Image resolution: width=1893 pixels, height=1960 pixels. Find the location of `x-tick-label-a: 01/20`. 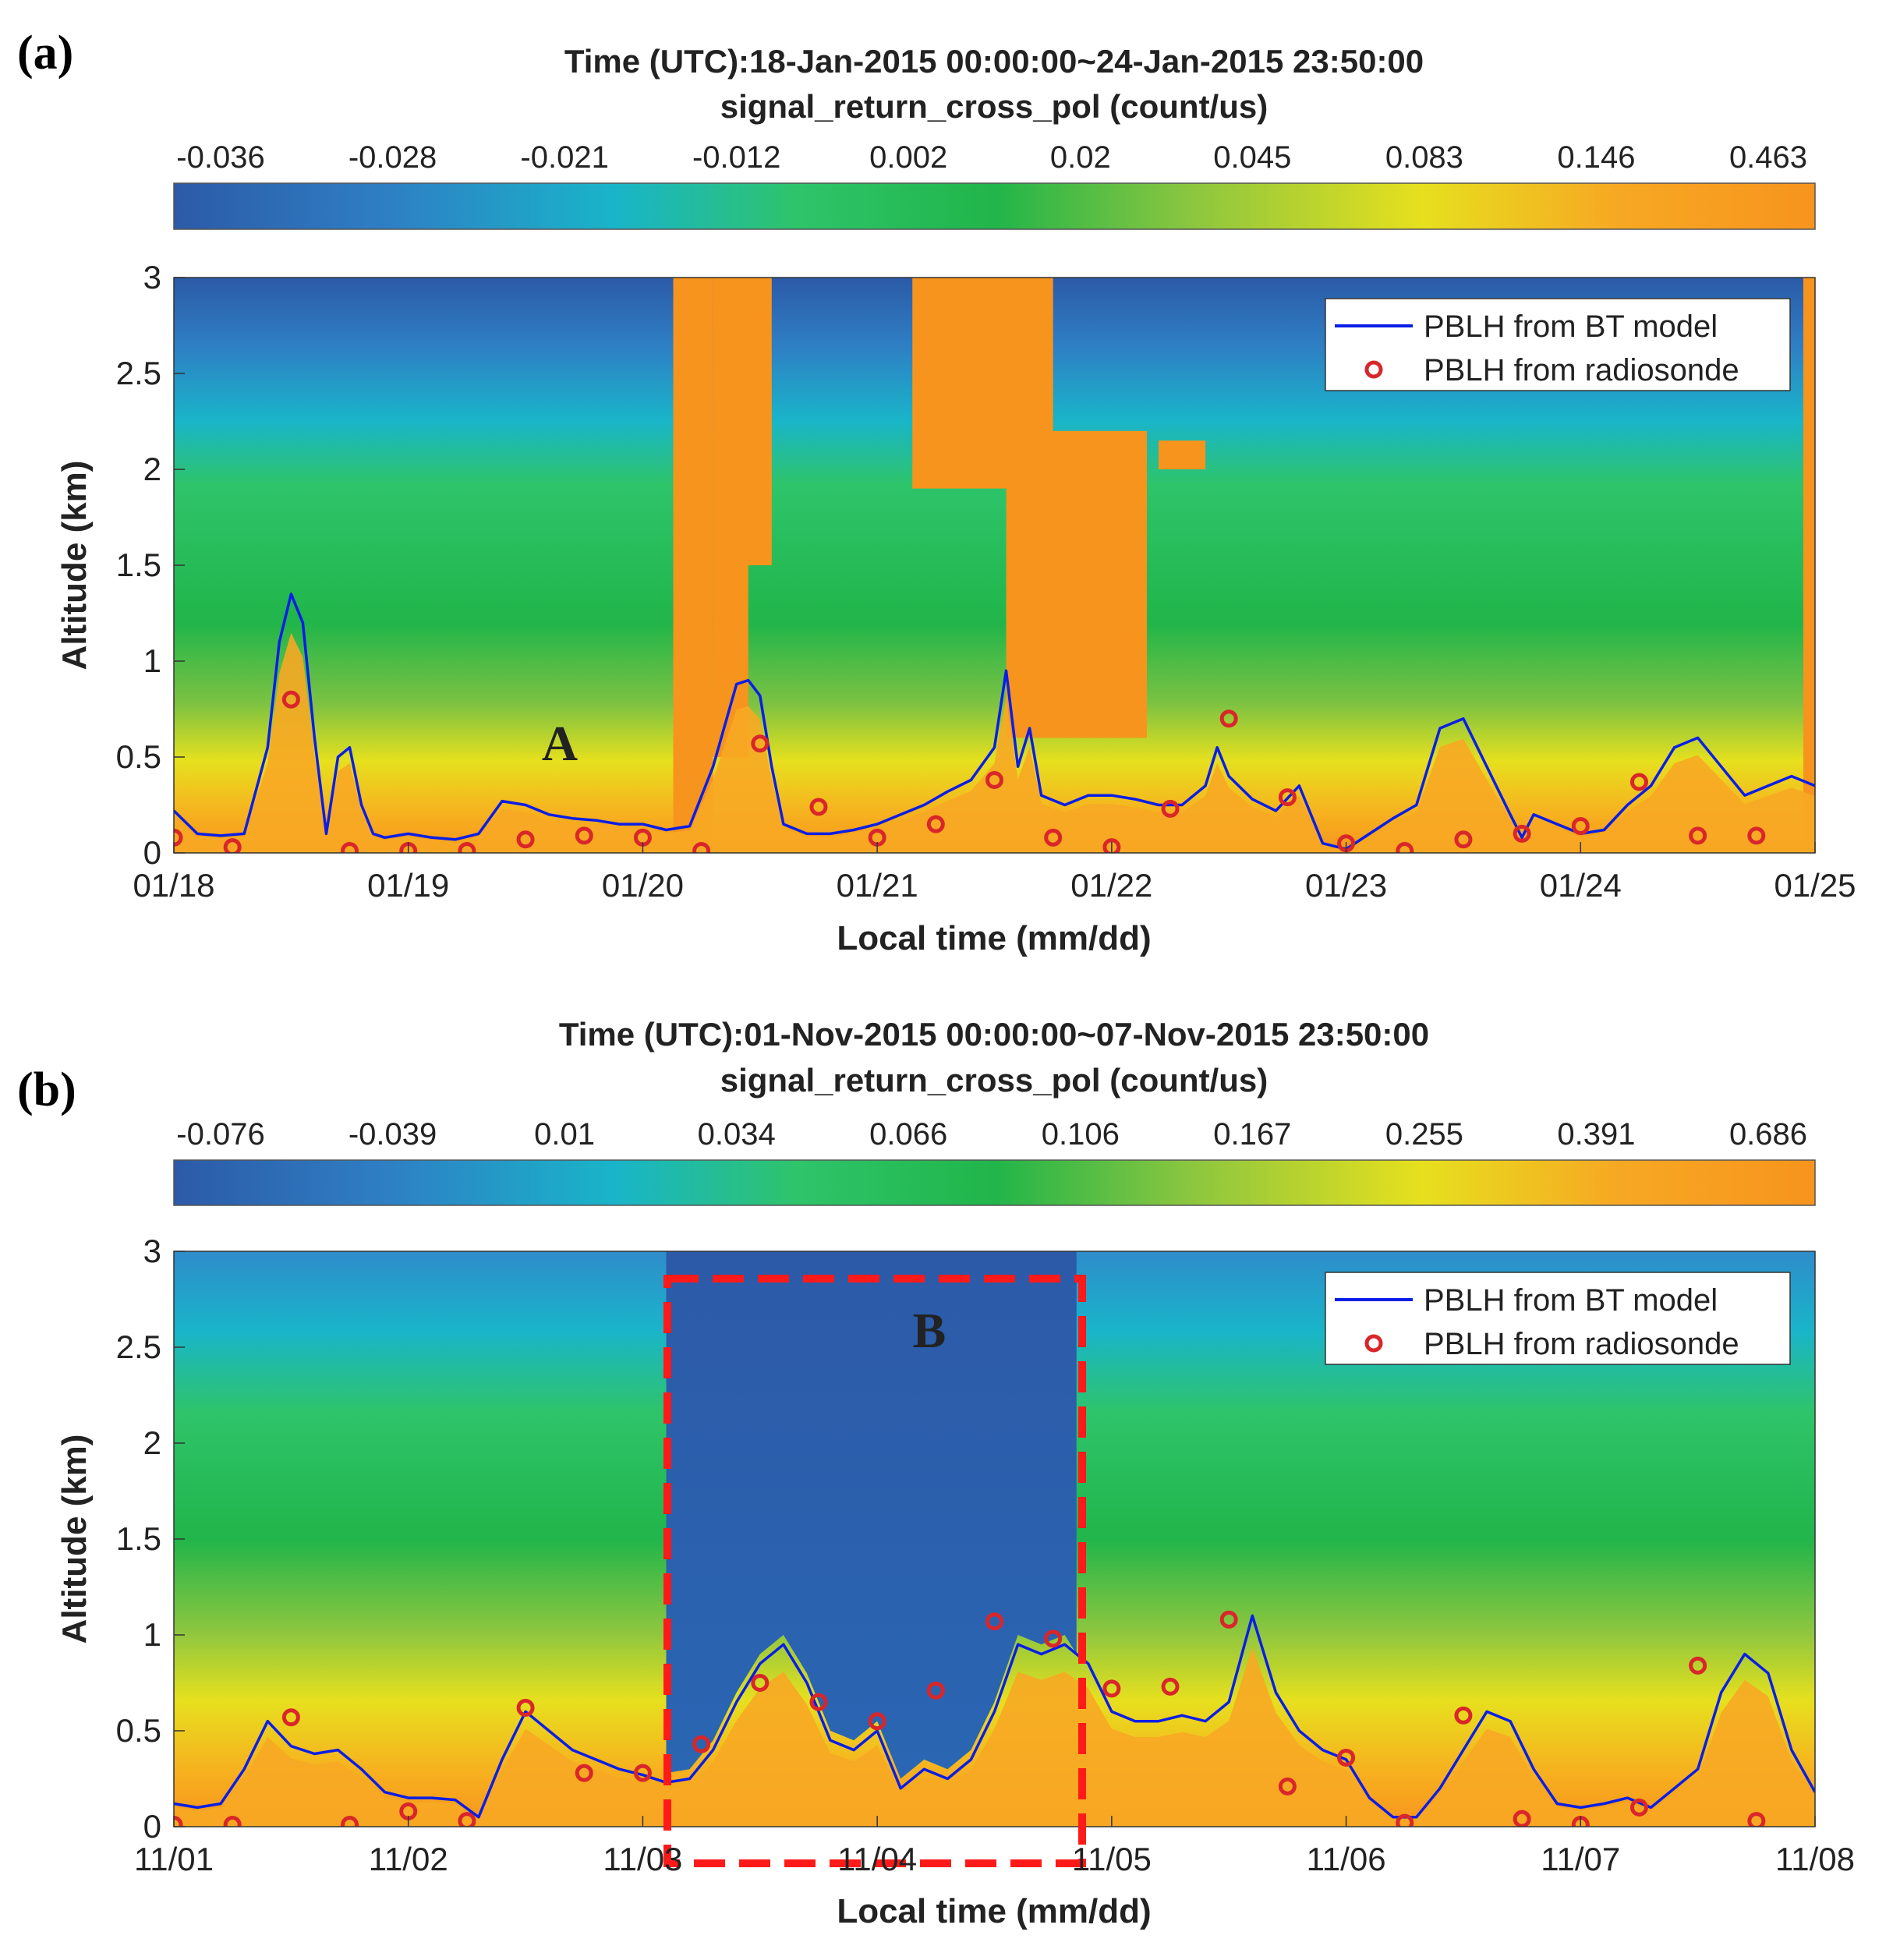

x-tick-label-a: 01/20 is located at coordinates (643, 885).